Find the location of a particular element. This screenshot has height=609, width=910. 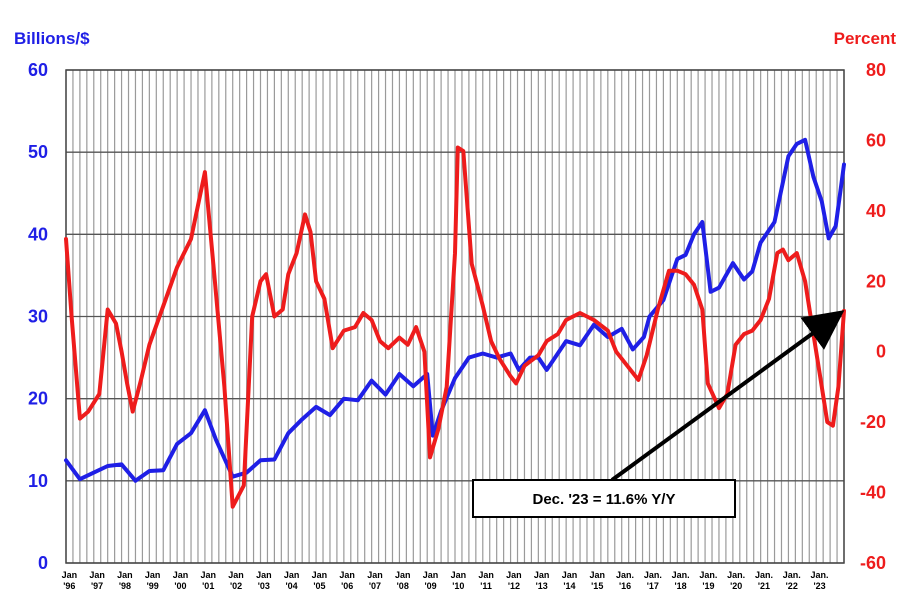

xtick-label: '23 is located at coordinates (819, 586).